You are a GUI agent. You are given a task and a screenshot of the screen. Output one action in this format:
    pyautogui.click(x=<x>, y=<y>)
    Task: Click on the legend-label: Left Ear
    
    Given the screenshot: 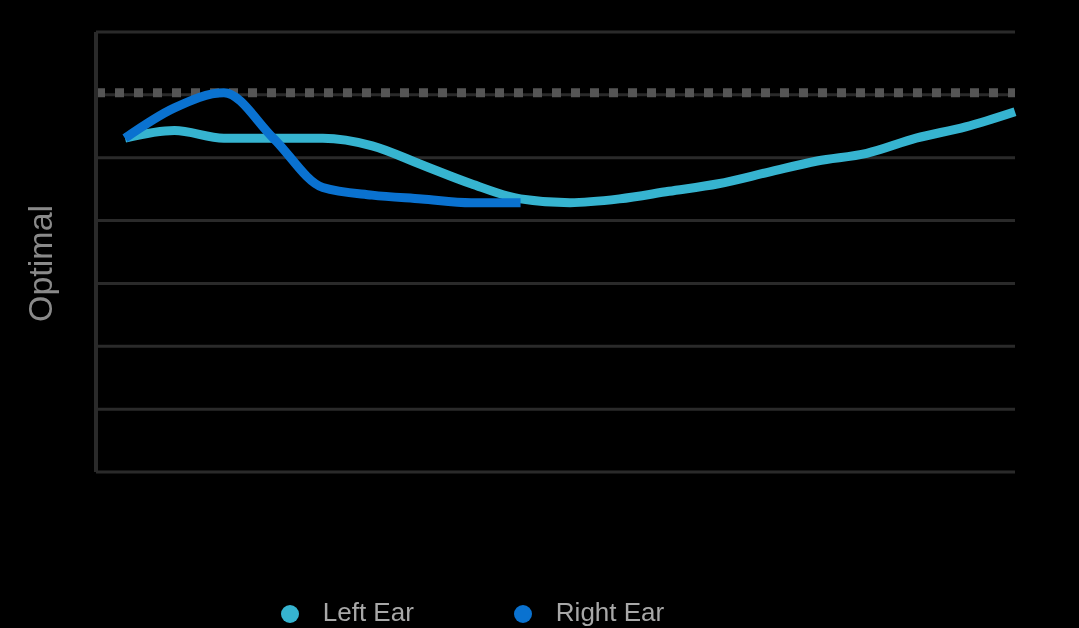 What is the action you would take?
    pyautogui.click(x=368, y=612)
    